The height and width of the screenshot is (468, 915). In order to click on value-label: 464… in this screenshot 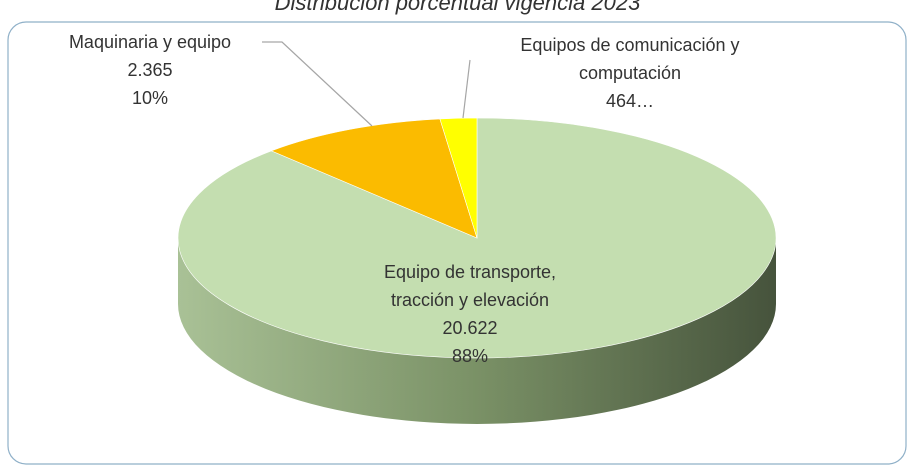, I will do `click(630, 101)`.